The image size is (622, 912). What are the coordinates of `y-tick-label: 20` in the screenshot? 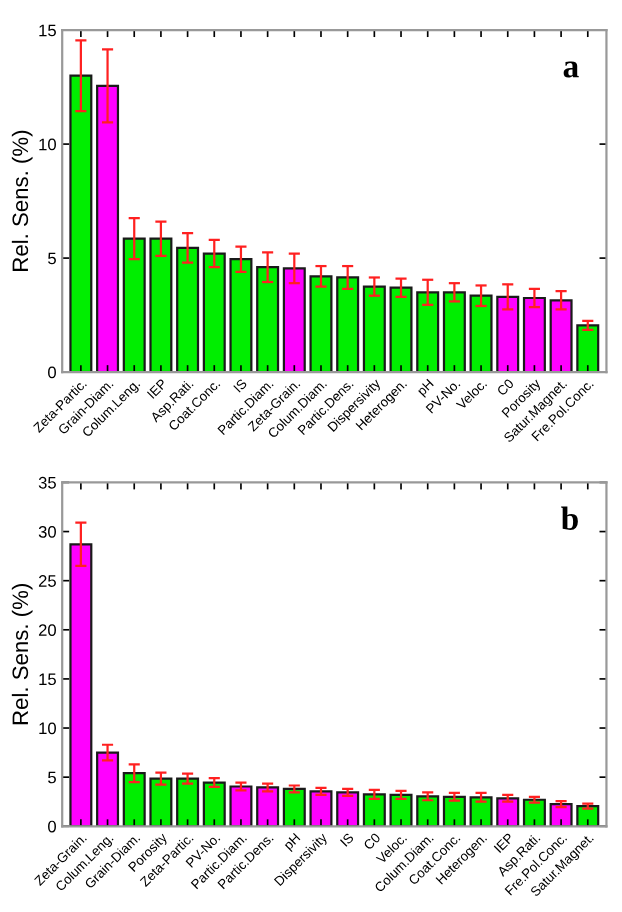 It's located at (47, 630).